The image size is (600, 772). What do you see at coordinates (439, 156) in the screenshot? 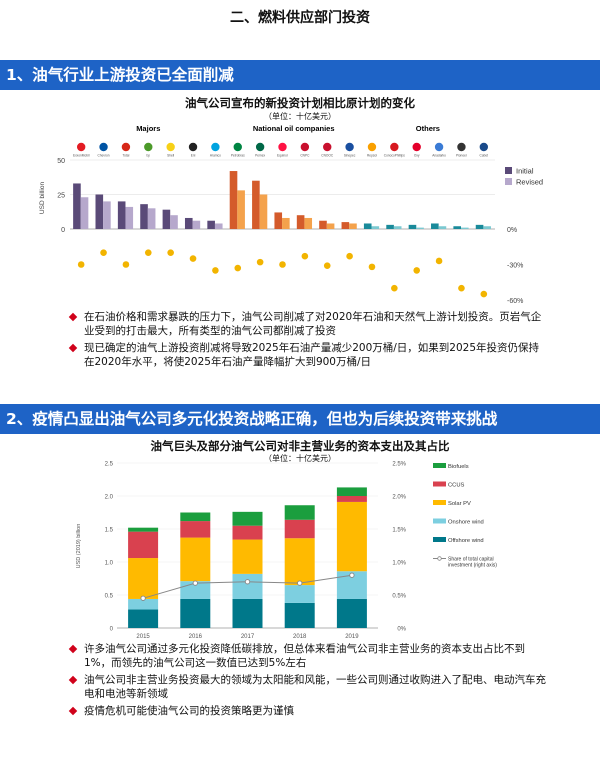
I see `company-logo-text: Anadarko` at bounding box center [439, 156].